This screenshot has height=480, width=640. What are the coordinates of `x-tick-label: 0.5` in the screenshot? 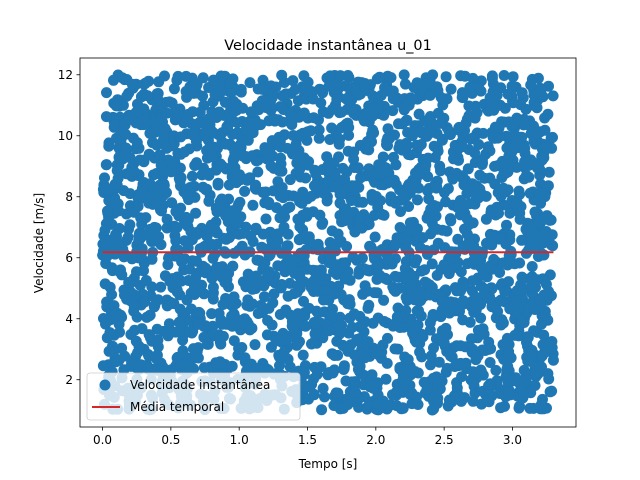 It's located at (170, 440).